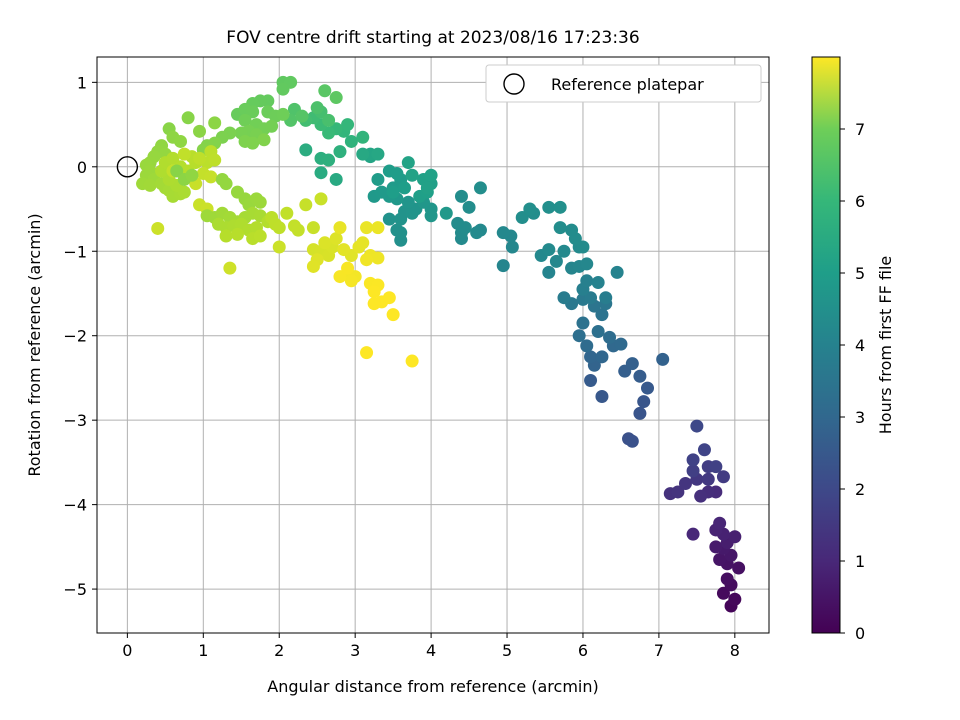  I want to click on colorbar-tick-label: 3, so click(860, 417).